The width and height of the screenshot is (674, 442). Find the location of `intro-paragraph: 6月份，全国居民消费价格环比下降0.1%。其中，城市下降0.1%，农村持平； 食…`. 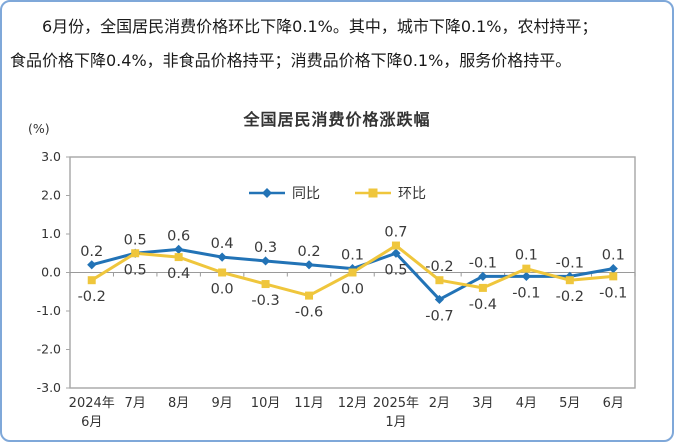

intro-paragraph: 6月份，全国居民消费价格环比下降0.1%。其中，城市下降0.1%，农村持平； 食… is located at coordinates (337, 44).